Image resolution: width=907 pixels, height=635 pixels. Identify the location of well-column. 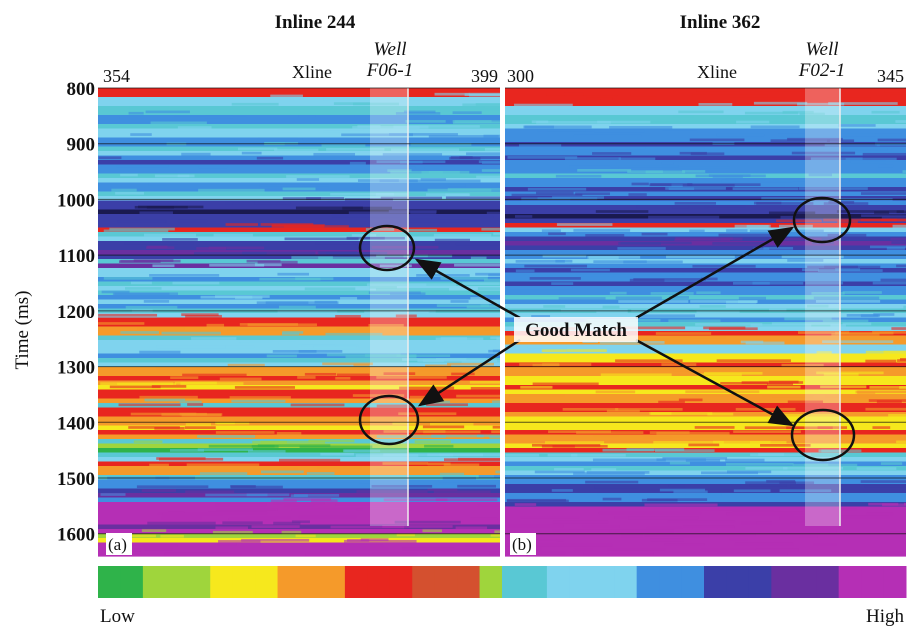
(822, 307).